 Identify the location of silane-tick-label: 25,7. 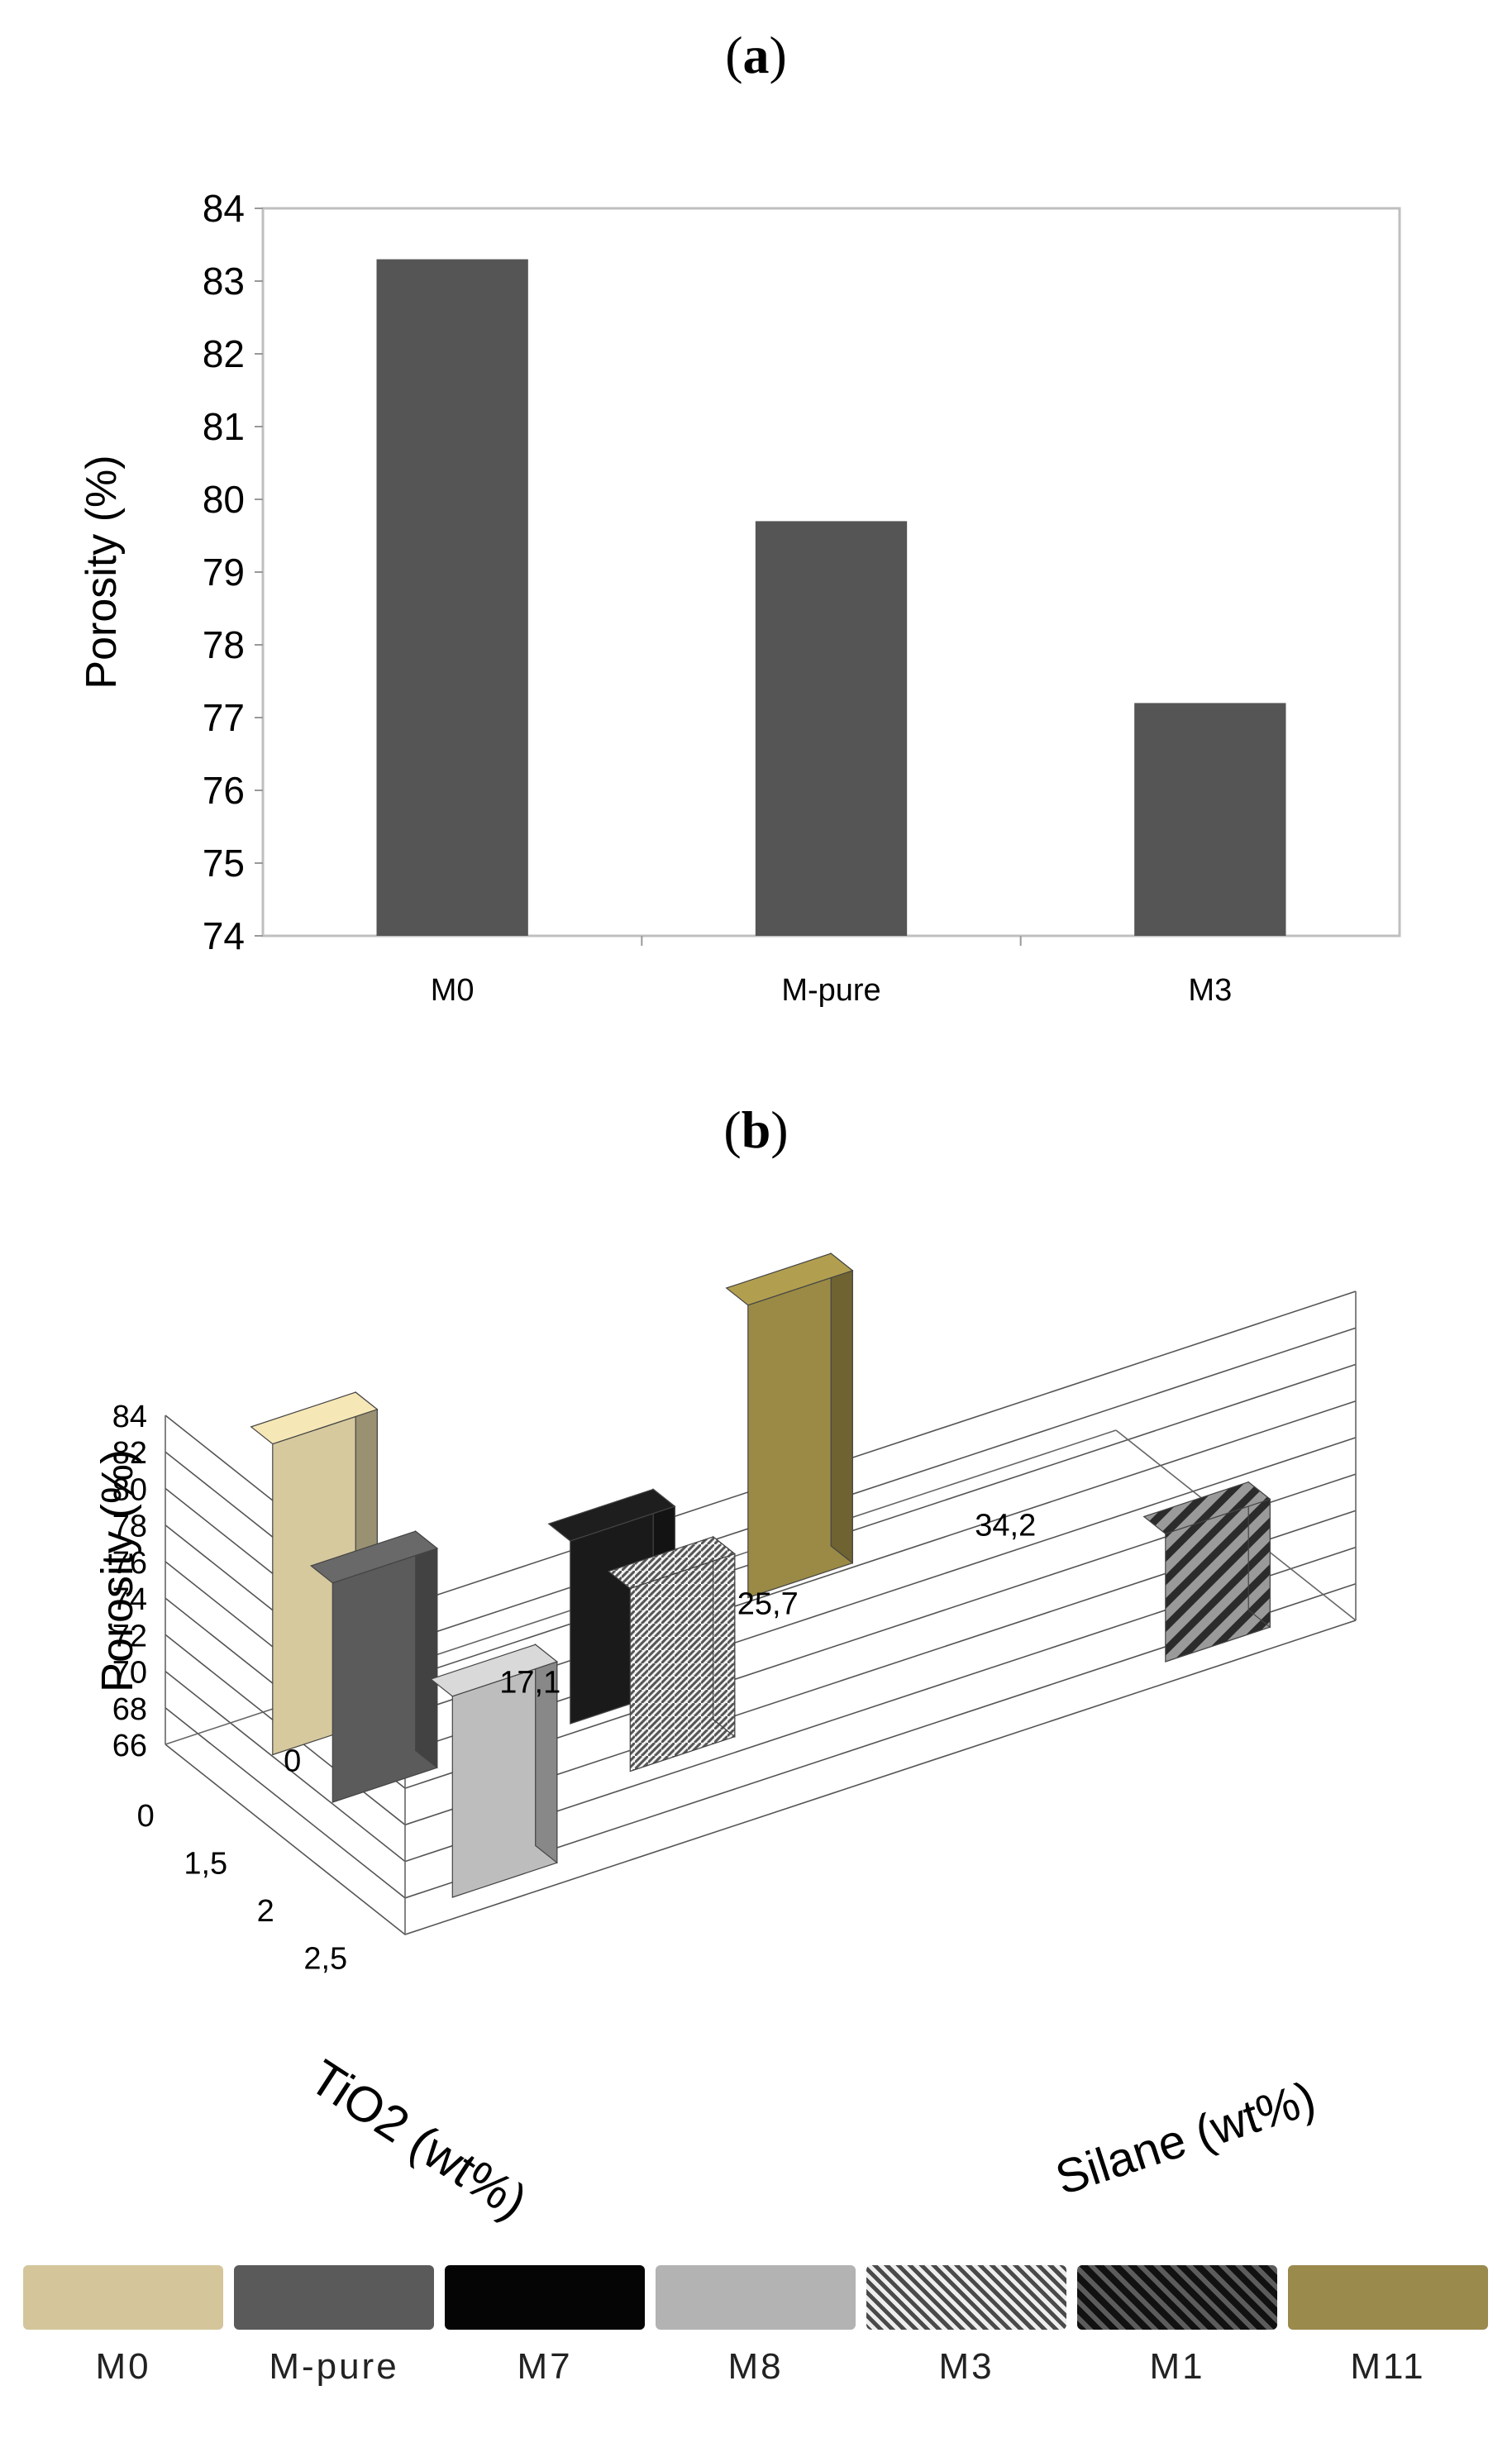
(768, 1604).